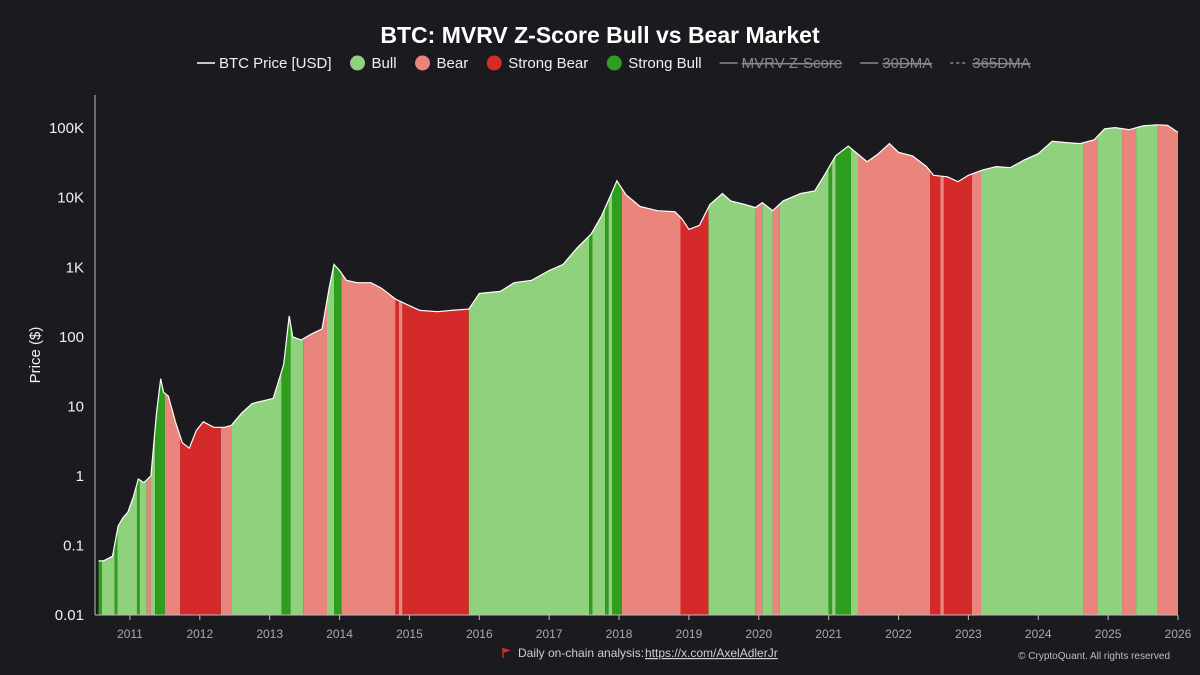 Image resolution: width=1200 pixels, height=675 pixels. I want to click on legend-item-strong-bear: Strong Bear, so click(537, 63).